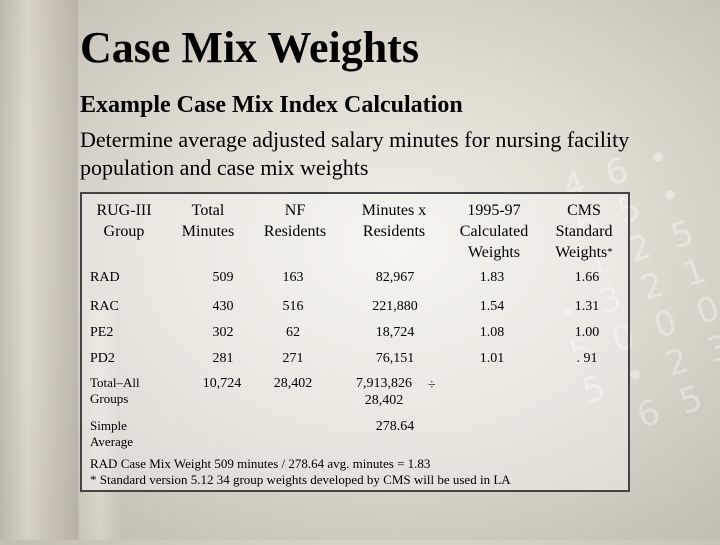  I want to click on row-pe2-total: 302, so click(223, 332).